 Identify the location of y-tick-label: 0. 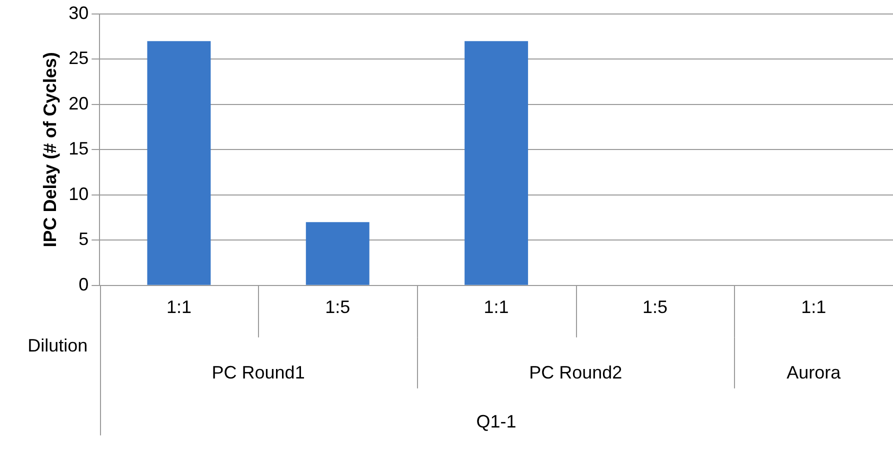
(83, 284).